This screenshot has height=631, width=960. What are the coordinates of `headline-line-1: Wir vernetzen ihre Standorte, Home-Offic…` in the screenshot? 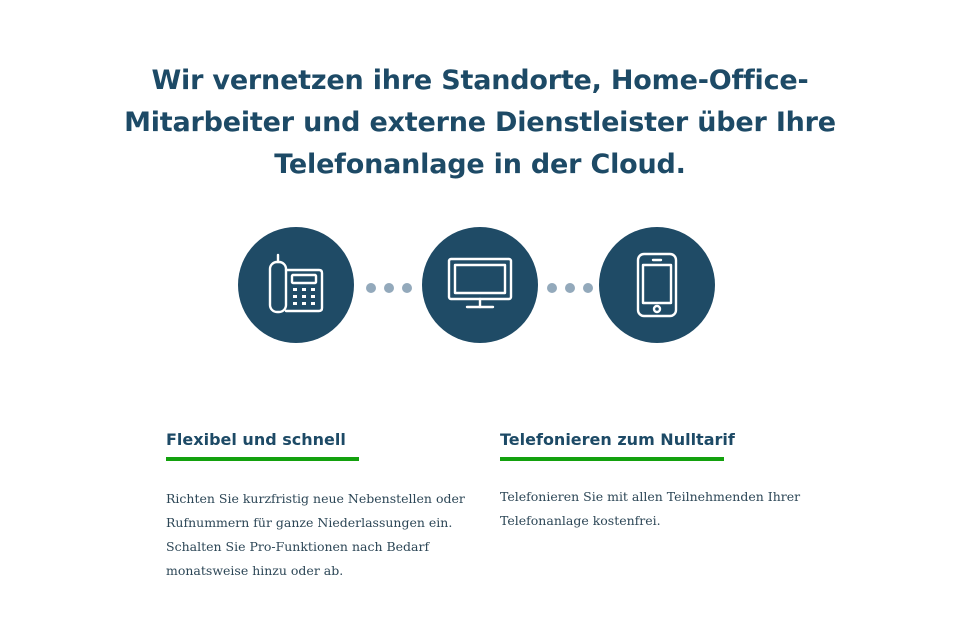 It's located at (480, 80).